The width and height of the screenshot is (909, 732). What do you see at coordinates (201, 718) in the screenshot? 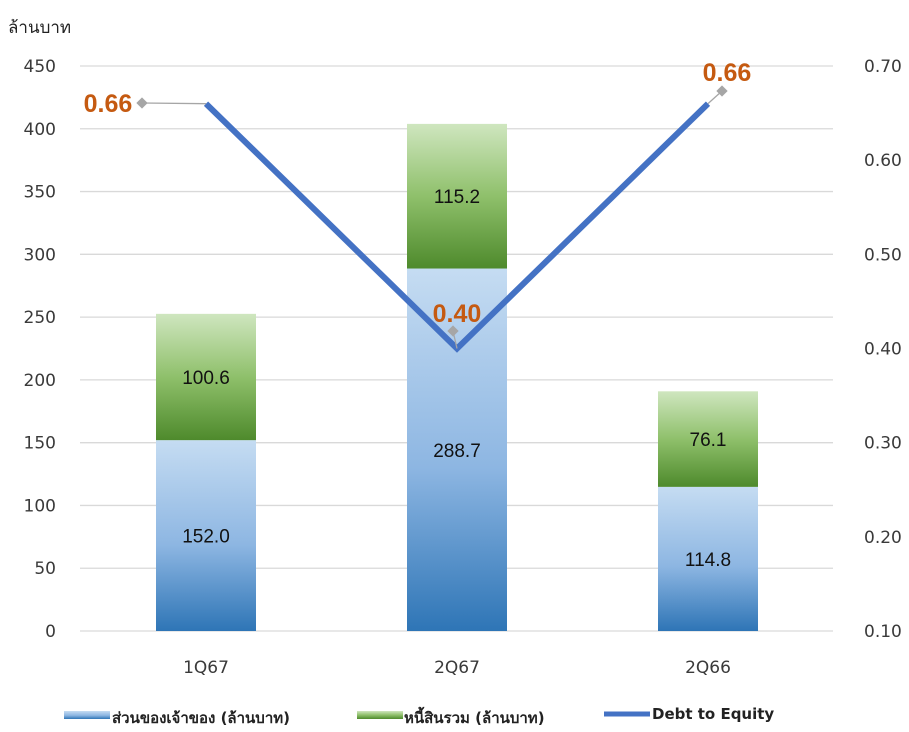
I see `legend-label-equity: ส่วนของเจ้าของ (ล้านบาท)` at bounding box center [201, 718].